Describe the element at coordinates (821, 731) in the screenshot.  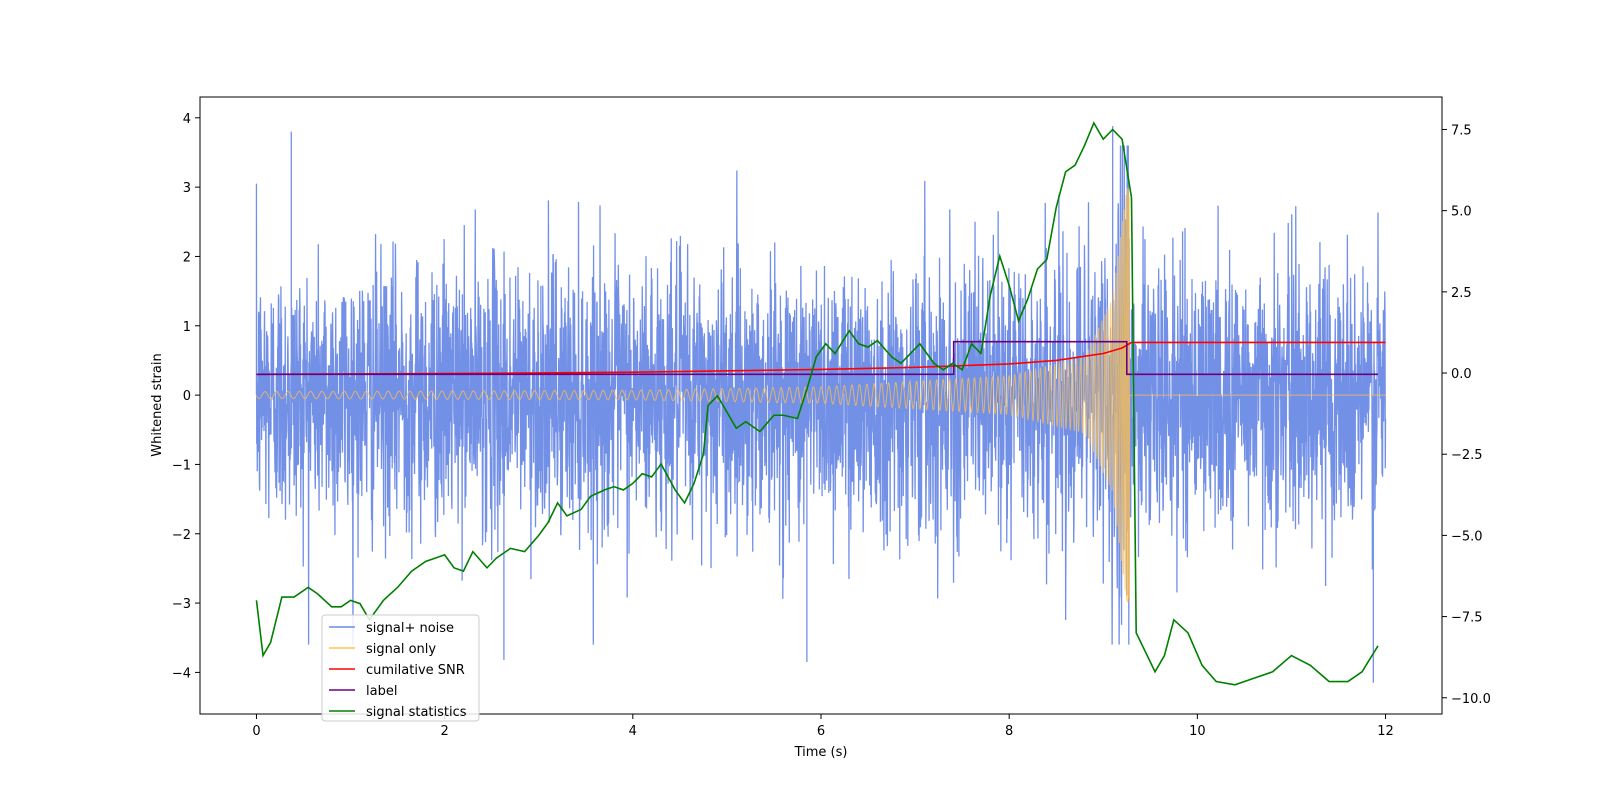
I see `x-tick-label: 6` at that location.